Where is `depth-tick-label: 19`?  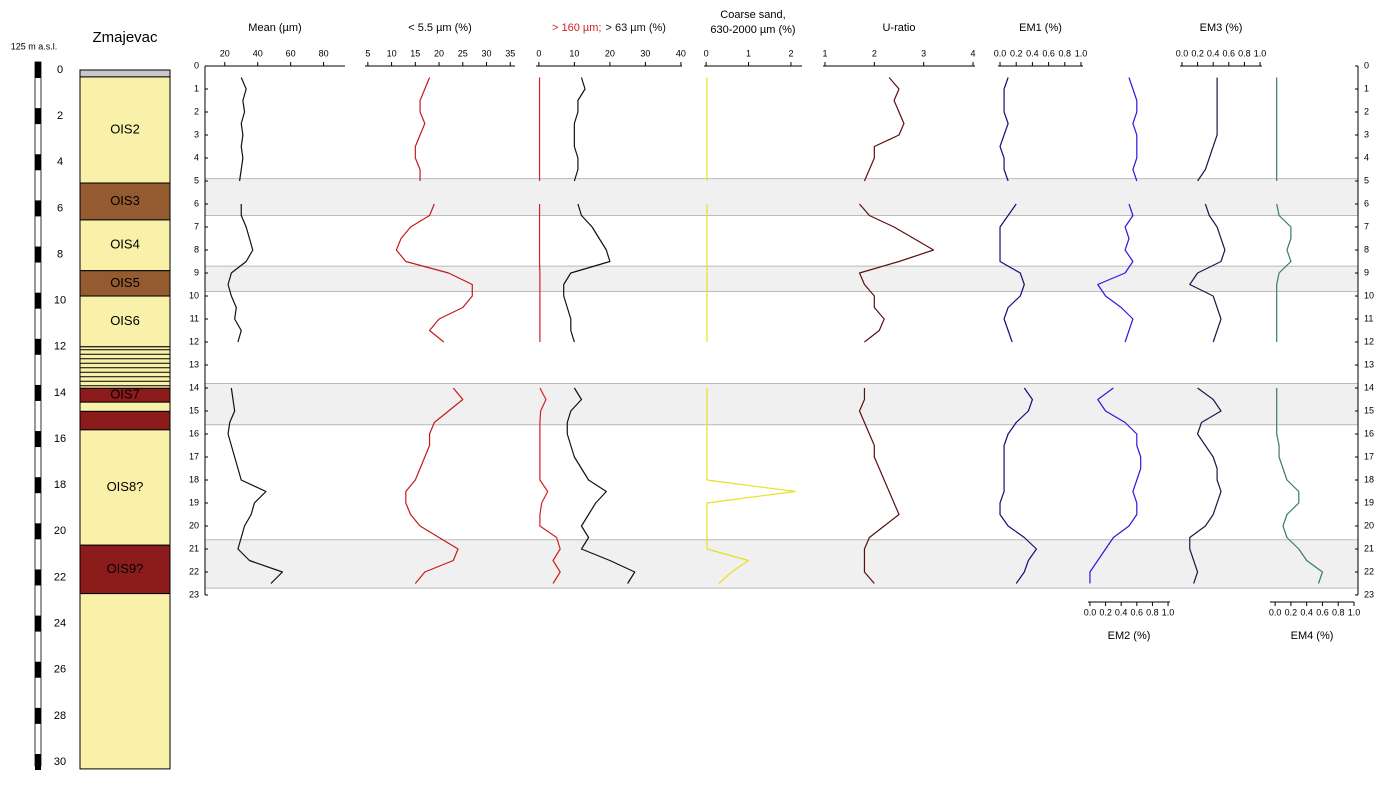 depth-tick-label: 19 is located at coordinates (1369, 502).